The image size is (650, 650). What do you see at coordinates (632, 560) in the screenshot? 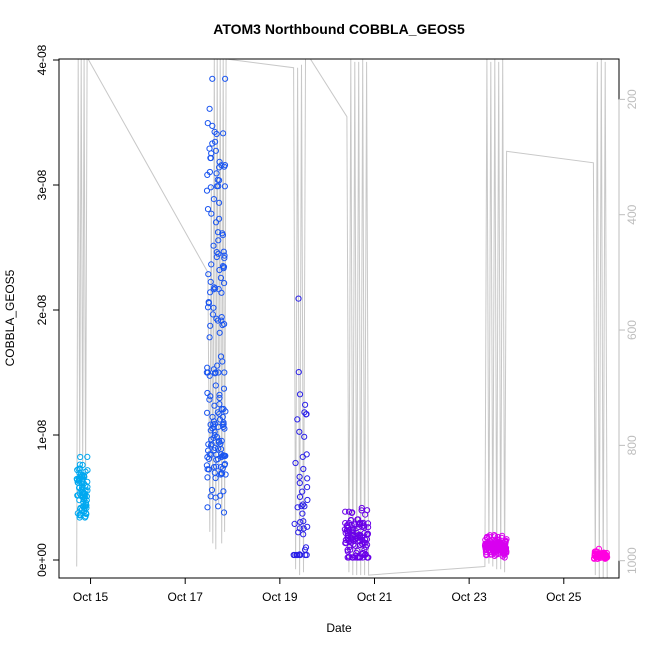
I see `right-tick-label: 1000` at bounding box center [632, 560].